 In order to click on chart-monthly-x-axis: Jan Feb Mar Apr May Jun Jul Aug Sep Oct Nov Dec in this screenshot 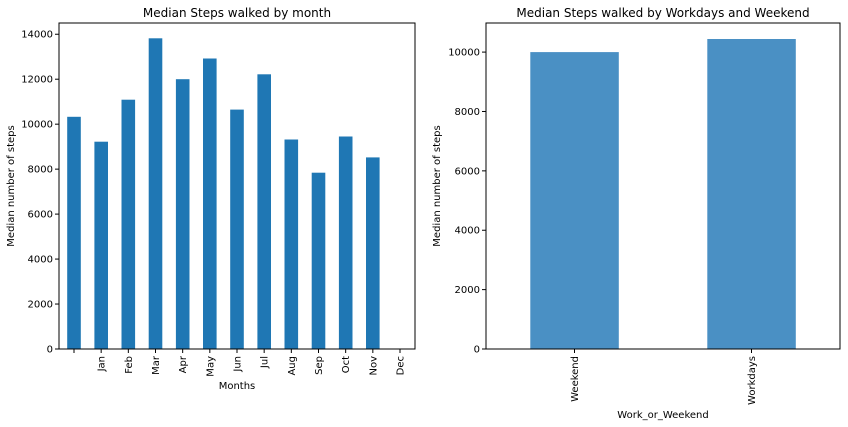, I will do `click(240, 363)`.